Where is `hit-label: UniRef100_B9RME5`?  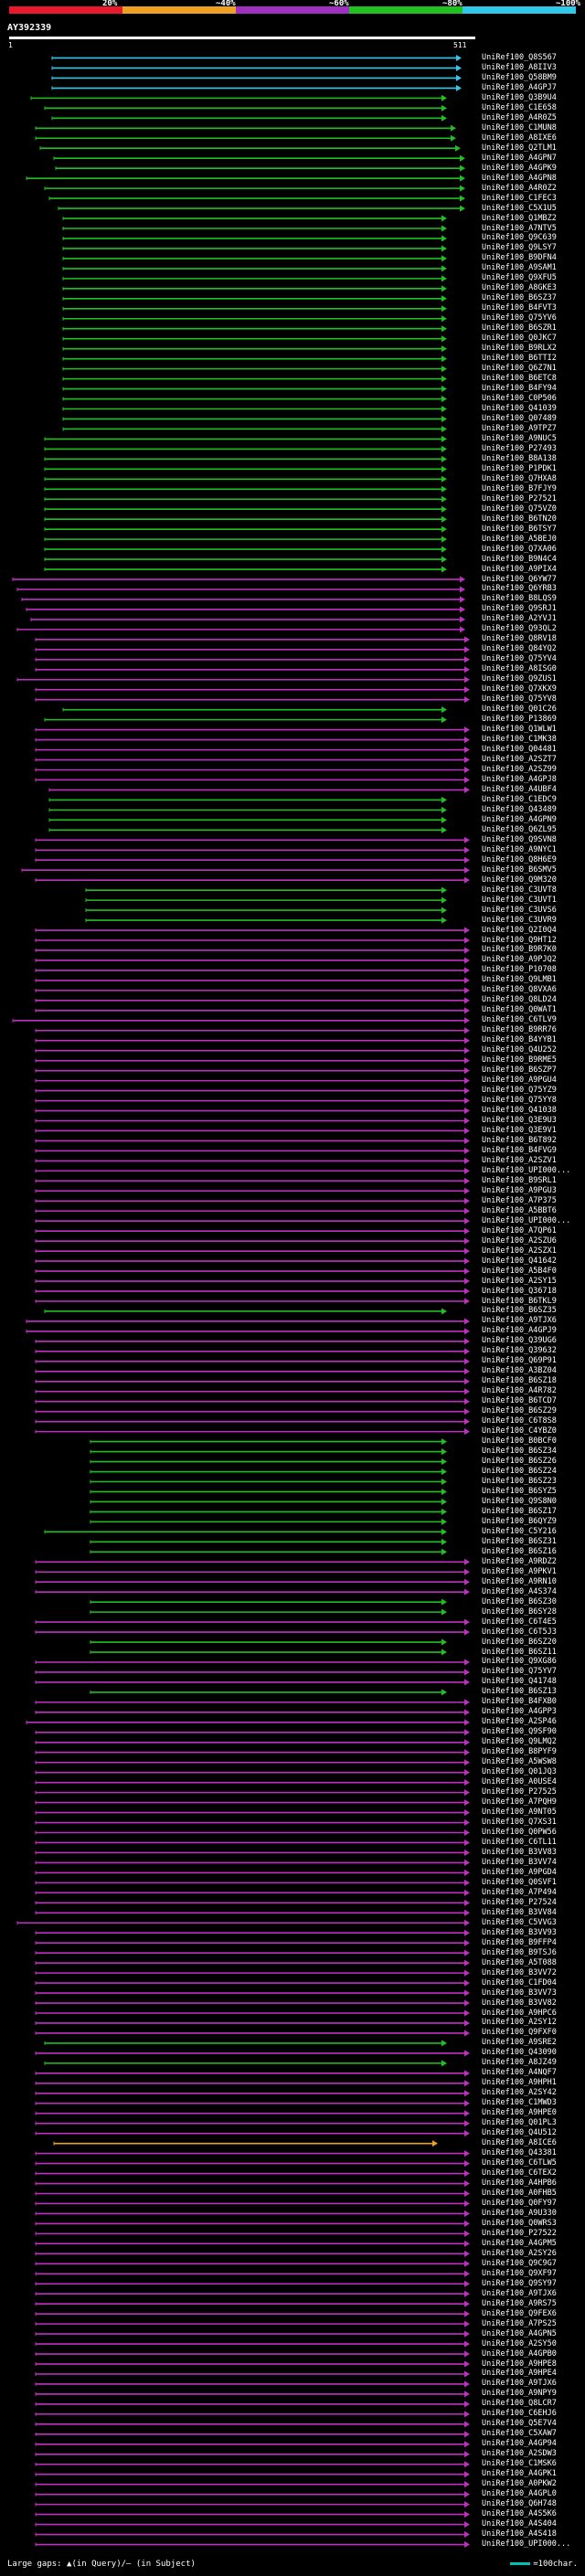 hit-label: UniRef100_B9RME5 is located at coordinates (519, 1060).